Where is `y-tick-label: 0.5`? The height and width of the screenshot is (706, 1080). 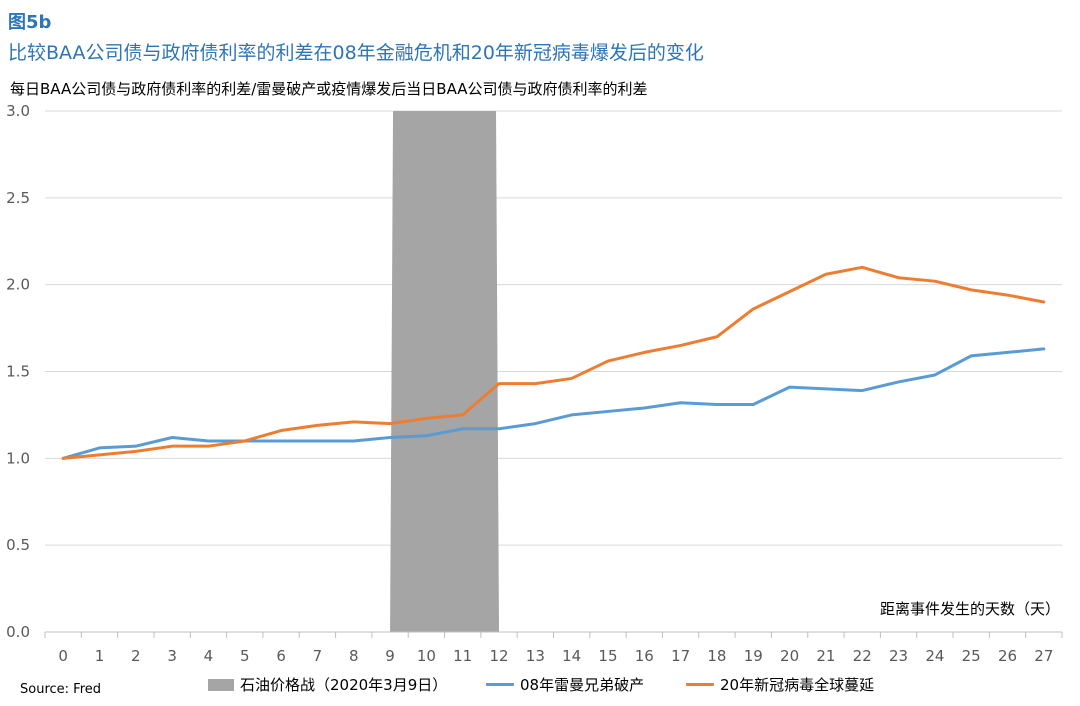 y-tick-label: 0.5 is located at coordinates (18, 545).